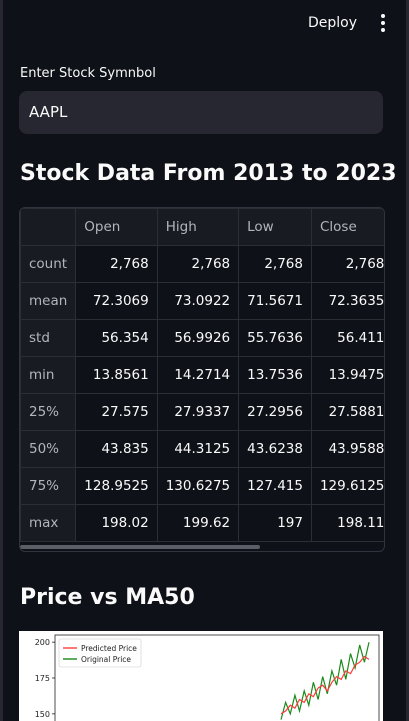 This screenshot has width=409, height=721. Describe the element at coordinates (140, 547) in the screenshot. I see `table-horizontal-scrollbar` at that location.